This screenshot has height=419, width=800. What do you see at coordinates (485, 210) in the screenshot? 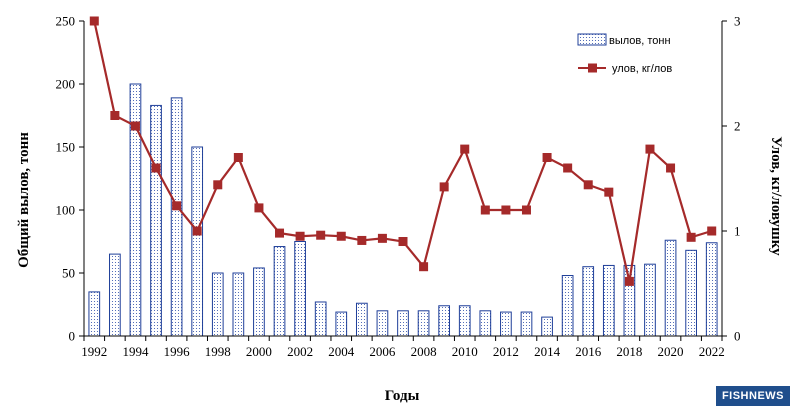
I see `point-2011` at bounding box center [485, 210].